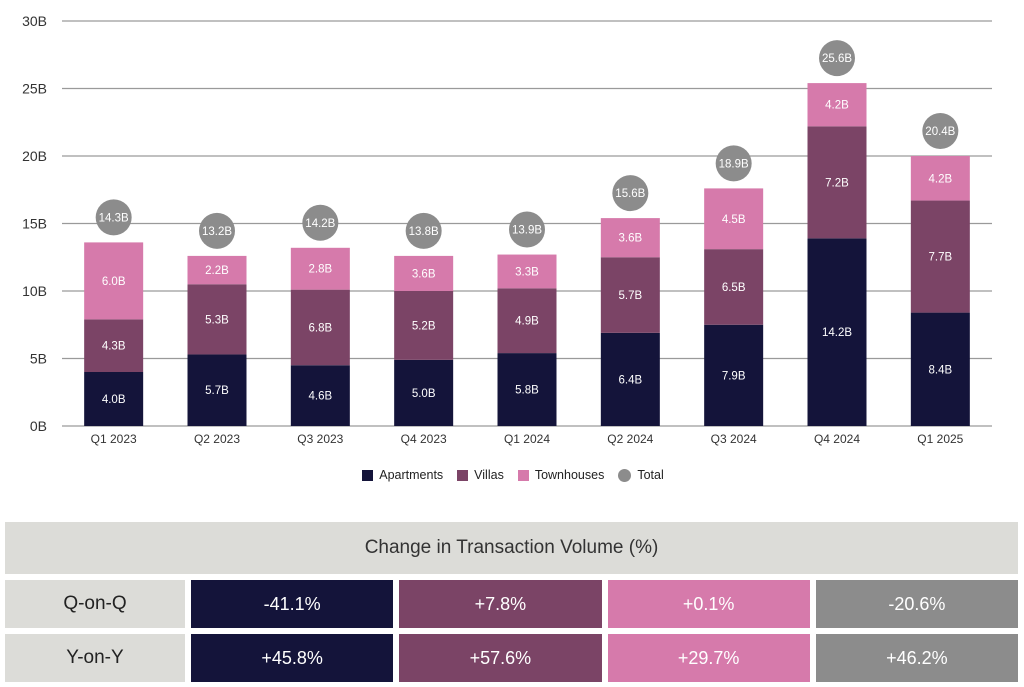  I want to click on total-label: 18.9B, so click(734, 164).